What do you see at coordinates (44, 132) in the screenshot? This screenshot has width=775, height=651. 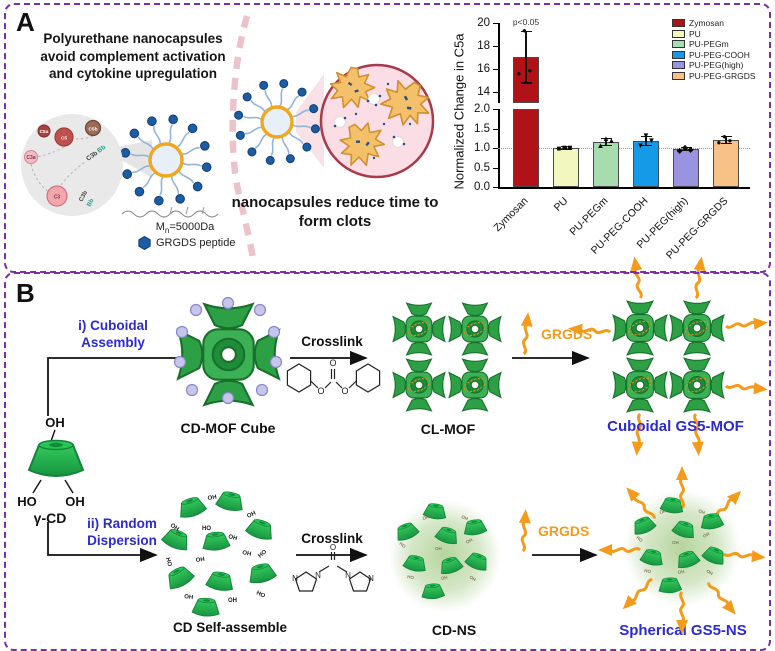 I see `c5a-label: C5a` at bounding box center [44, 132].